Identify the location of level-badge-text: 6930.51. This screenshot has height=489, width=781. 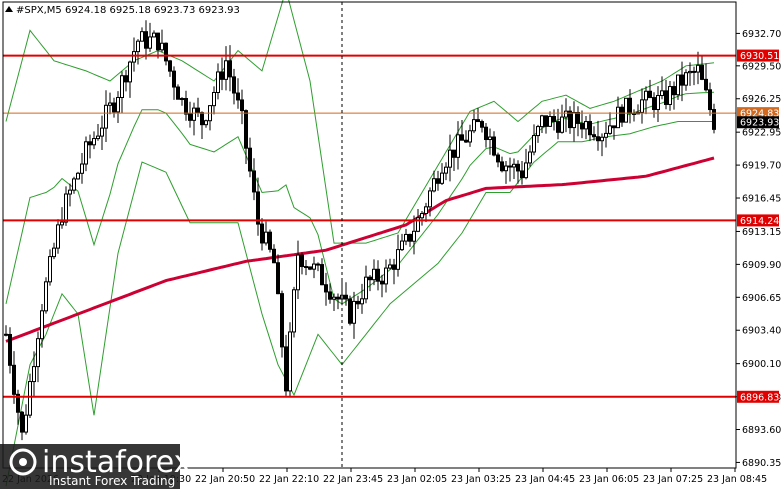
(759, 56).